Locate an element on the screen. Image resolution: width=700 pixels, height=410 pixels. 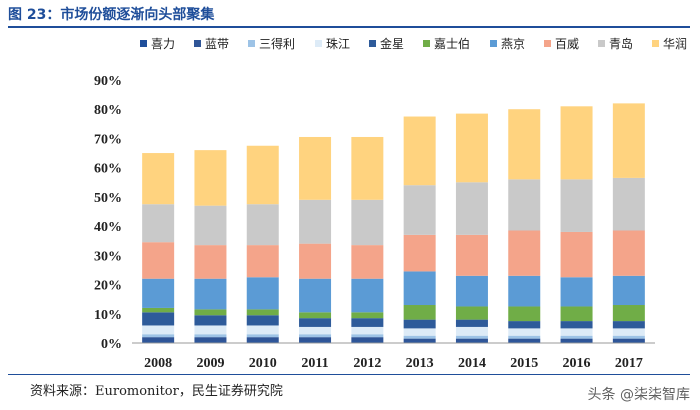
source-rule is located at coordinates (349, 374).